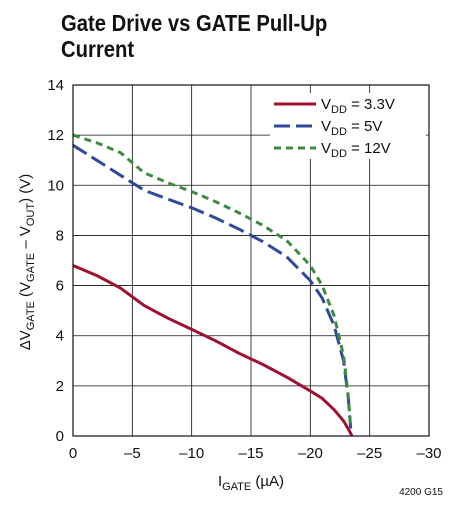 The image size is (457, 506). Describe the element at coordinates (60, 436) in the screenshot. I see `y-tick-label: 0` at that location.